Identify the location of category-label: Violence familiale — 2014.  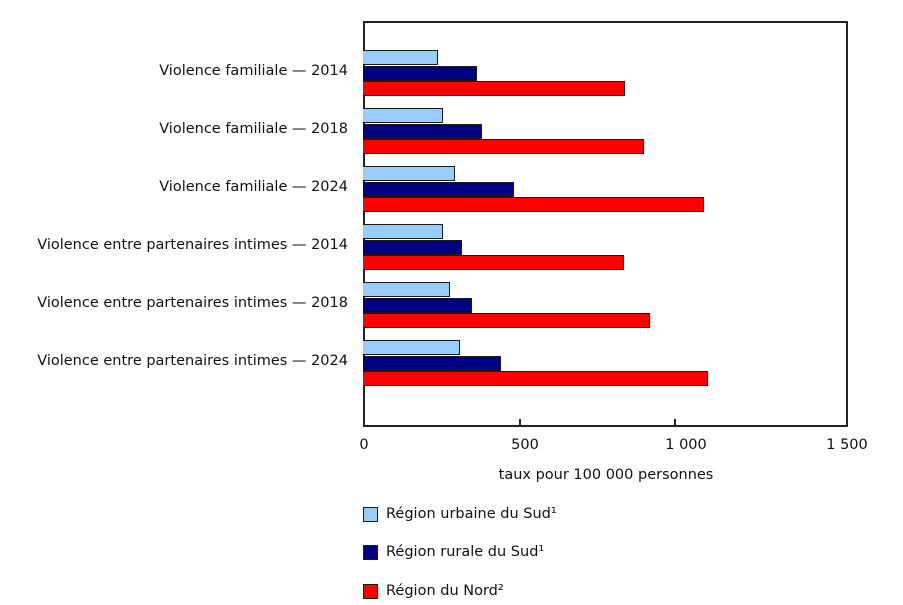
(253, 71).